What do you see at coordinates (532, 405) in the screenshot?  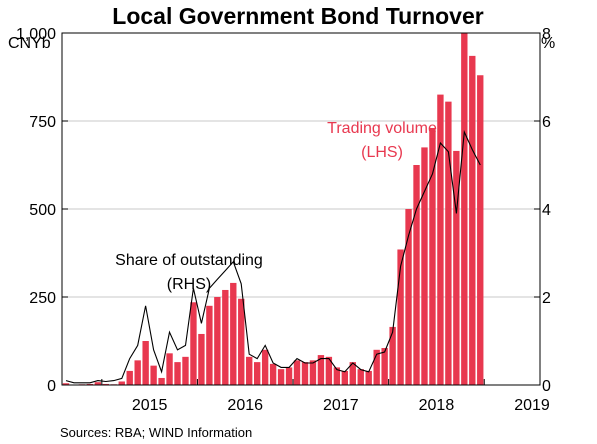 I see `x-tick-label: 2019` at bounding box center [532, 405].